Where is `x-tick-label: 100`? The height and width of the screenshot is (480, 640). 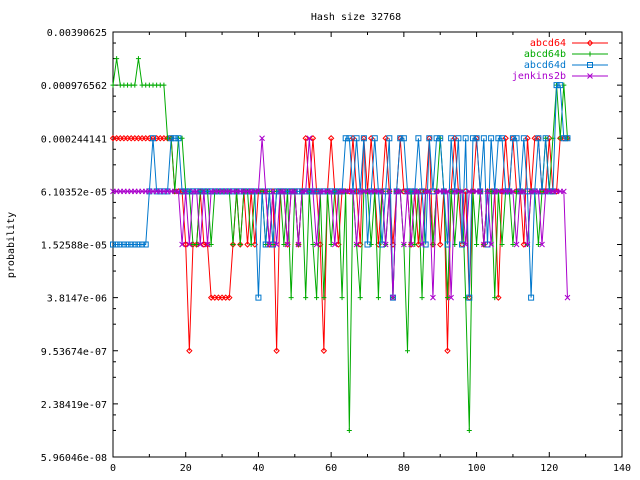 x-tick-label: 100 is located at coordinates (477, 468).